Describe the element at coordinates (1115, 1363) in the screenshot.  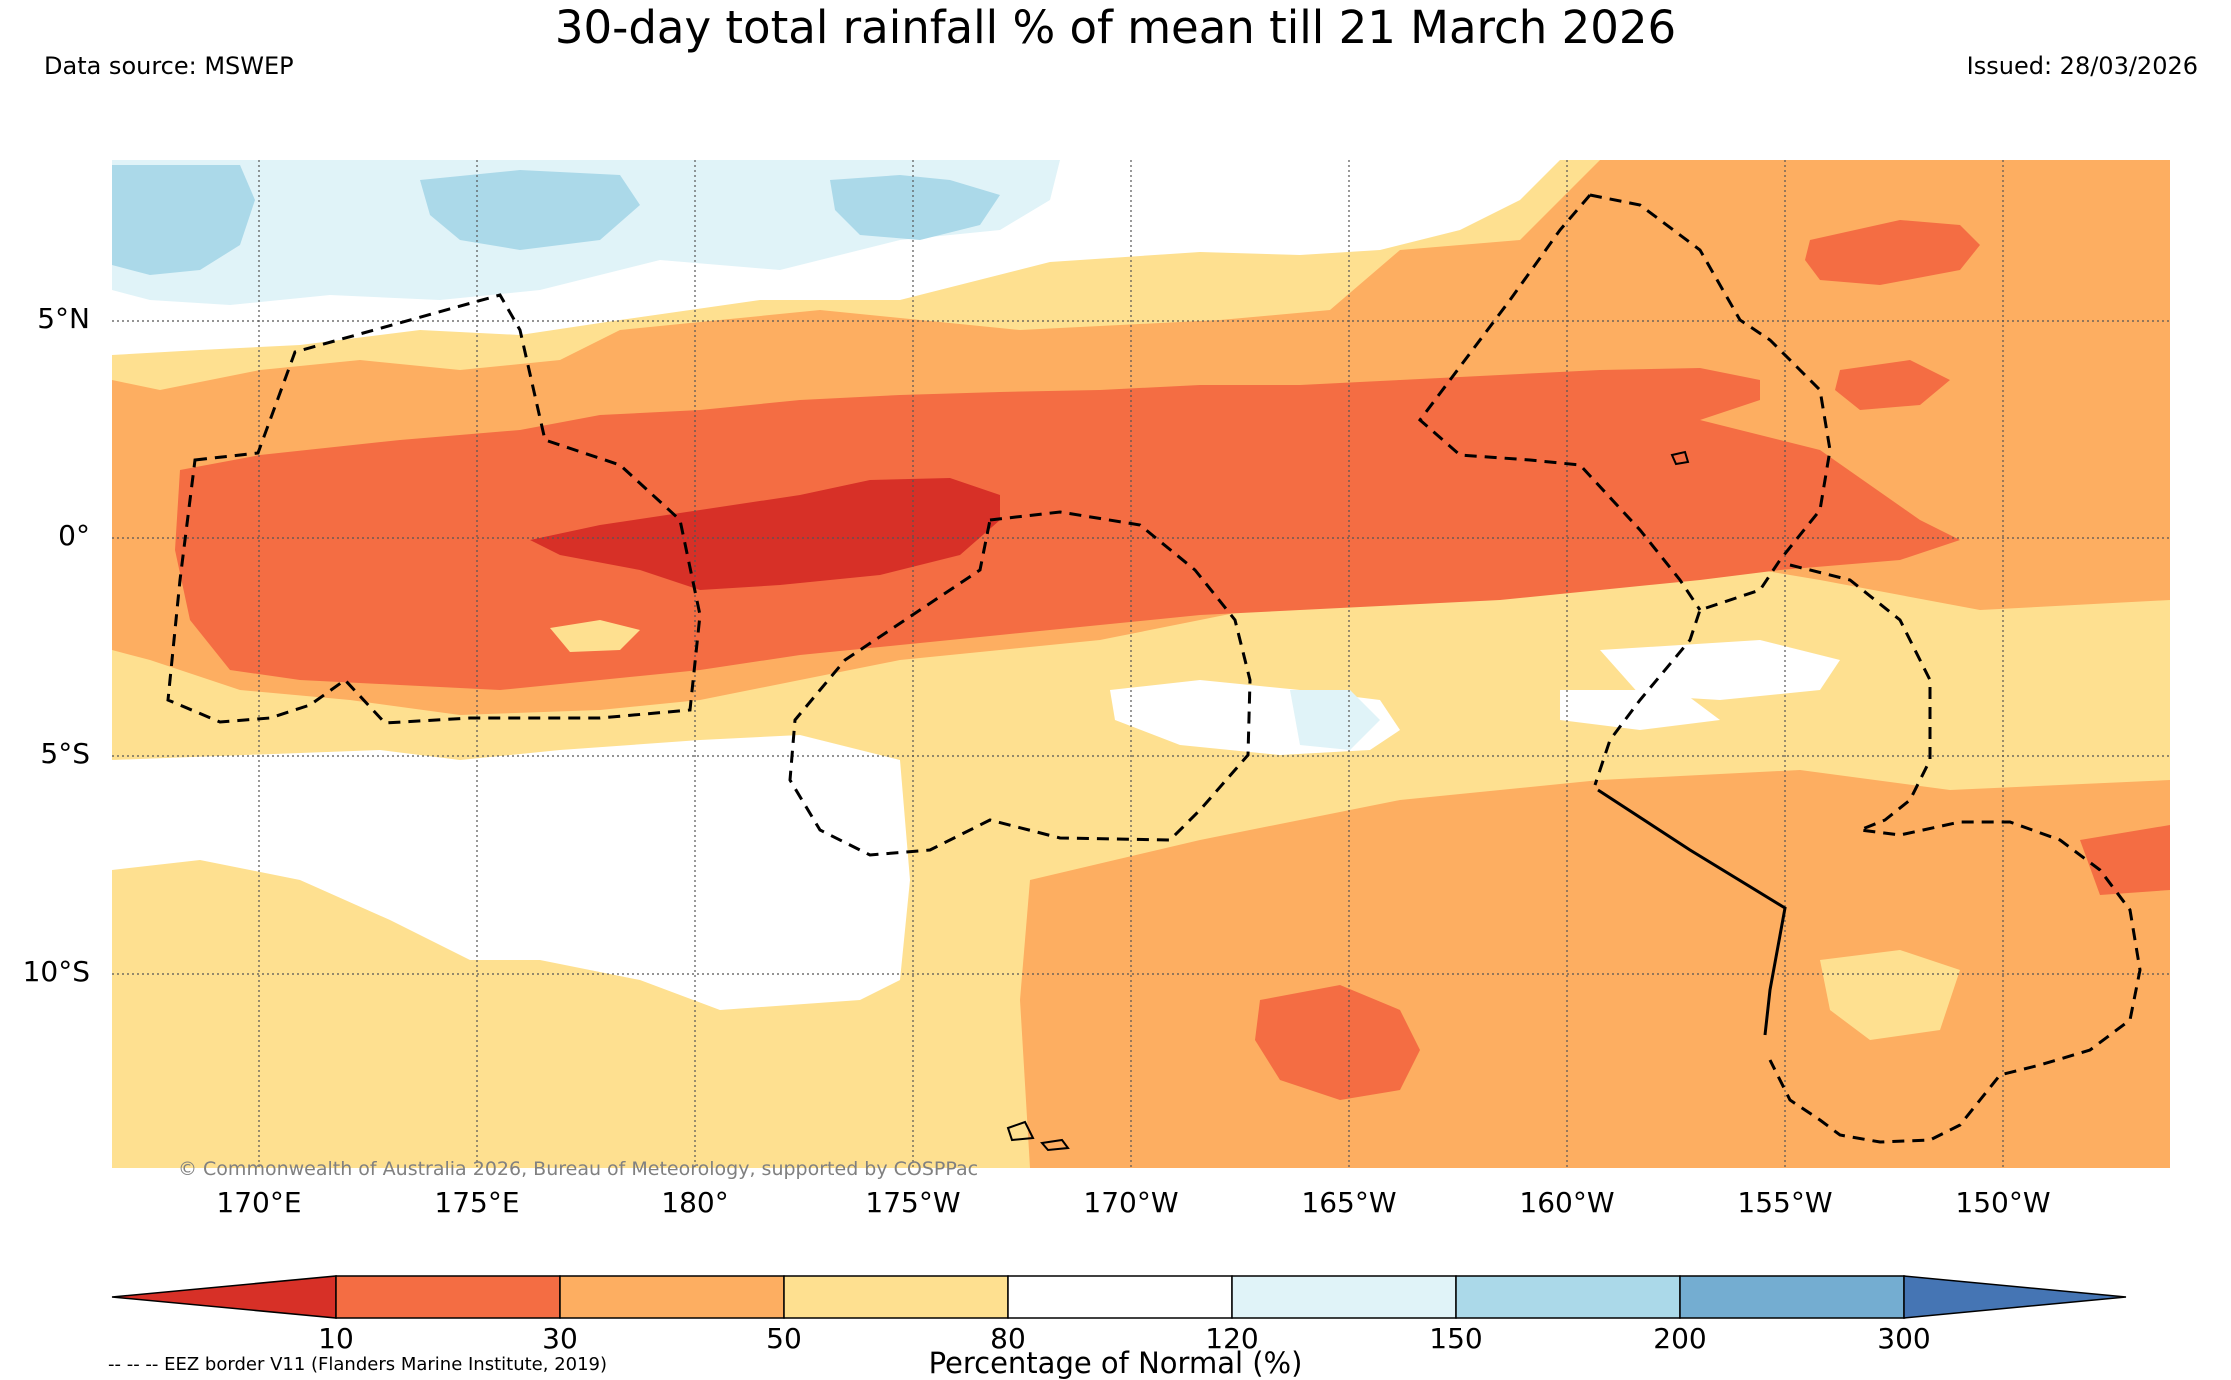
I see `colorbar-label: Percentage of Normal (%)` at that location.